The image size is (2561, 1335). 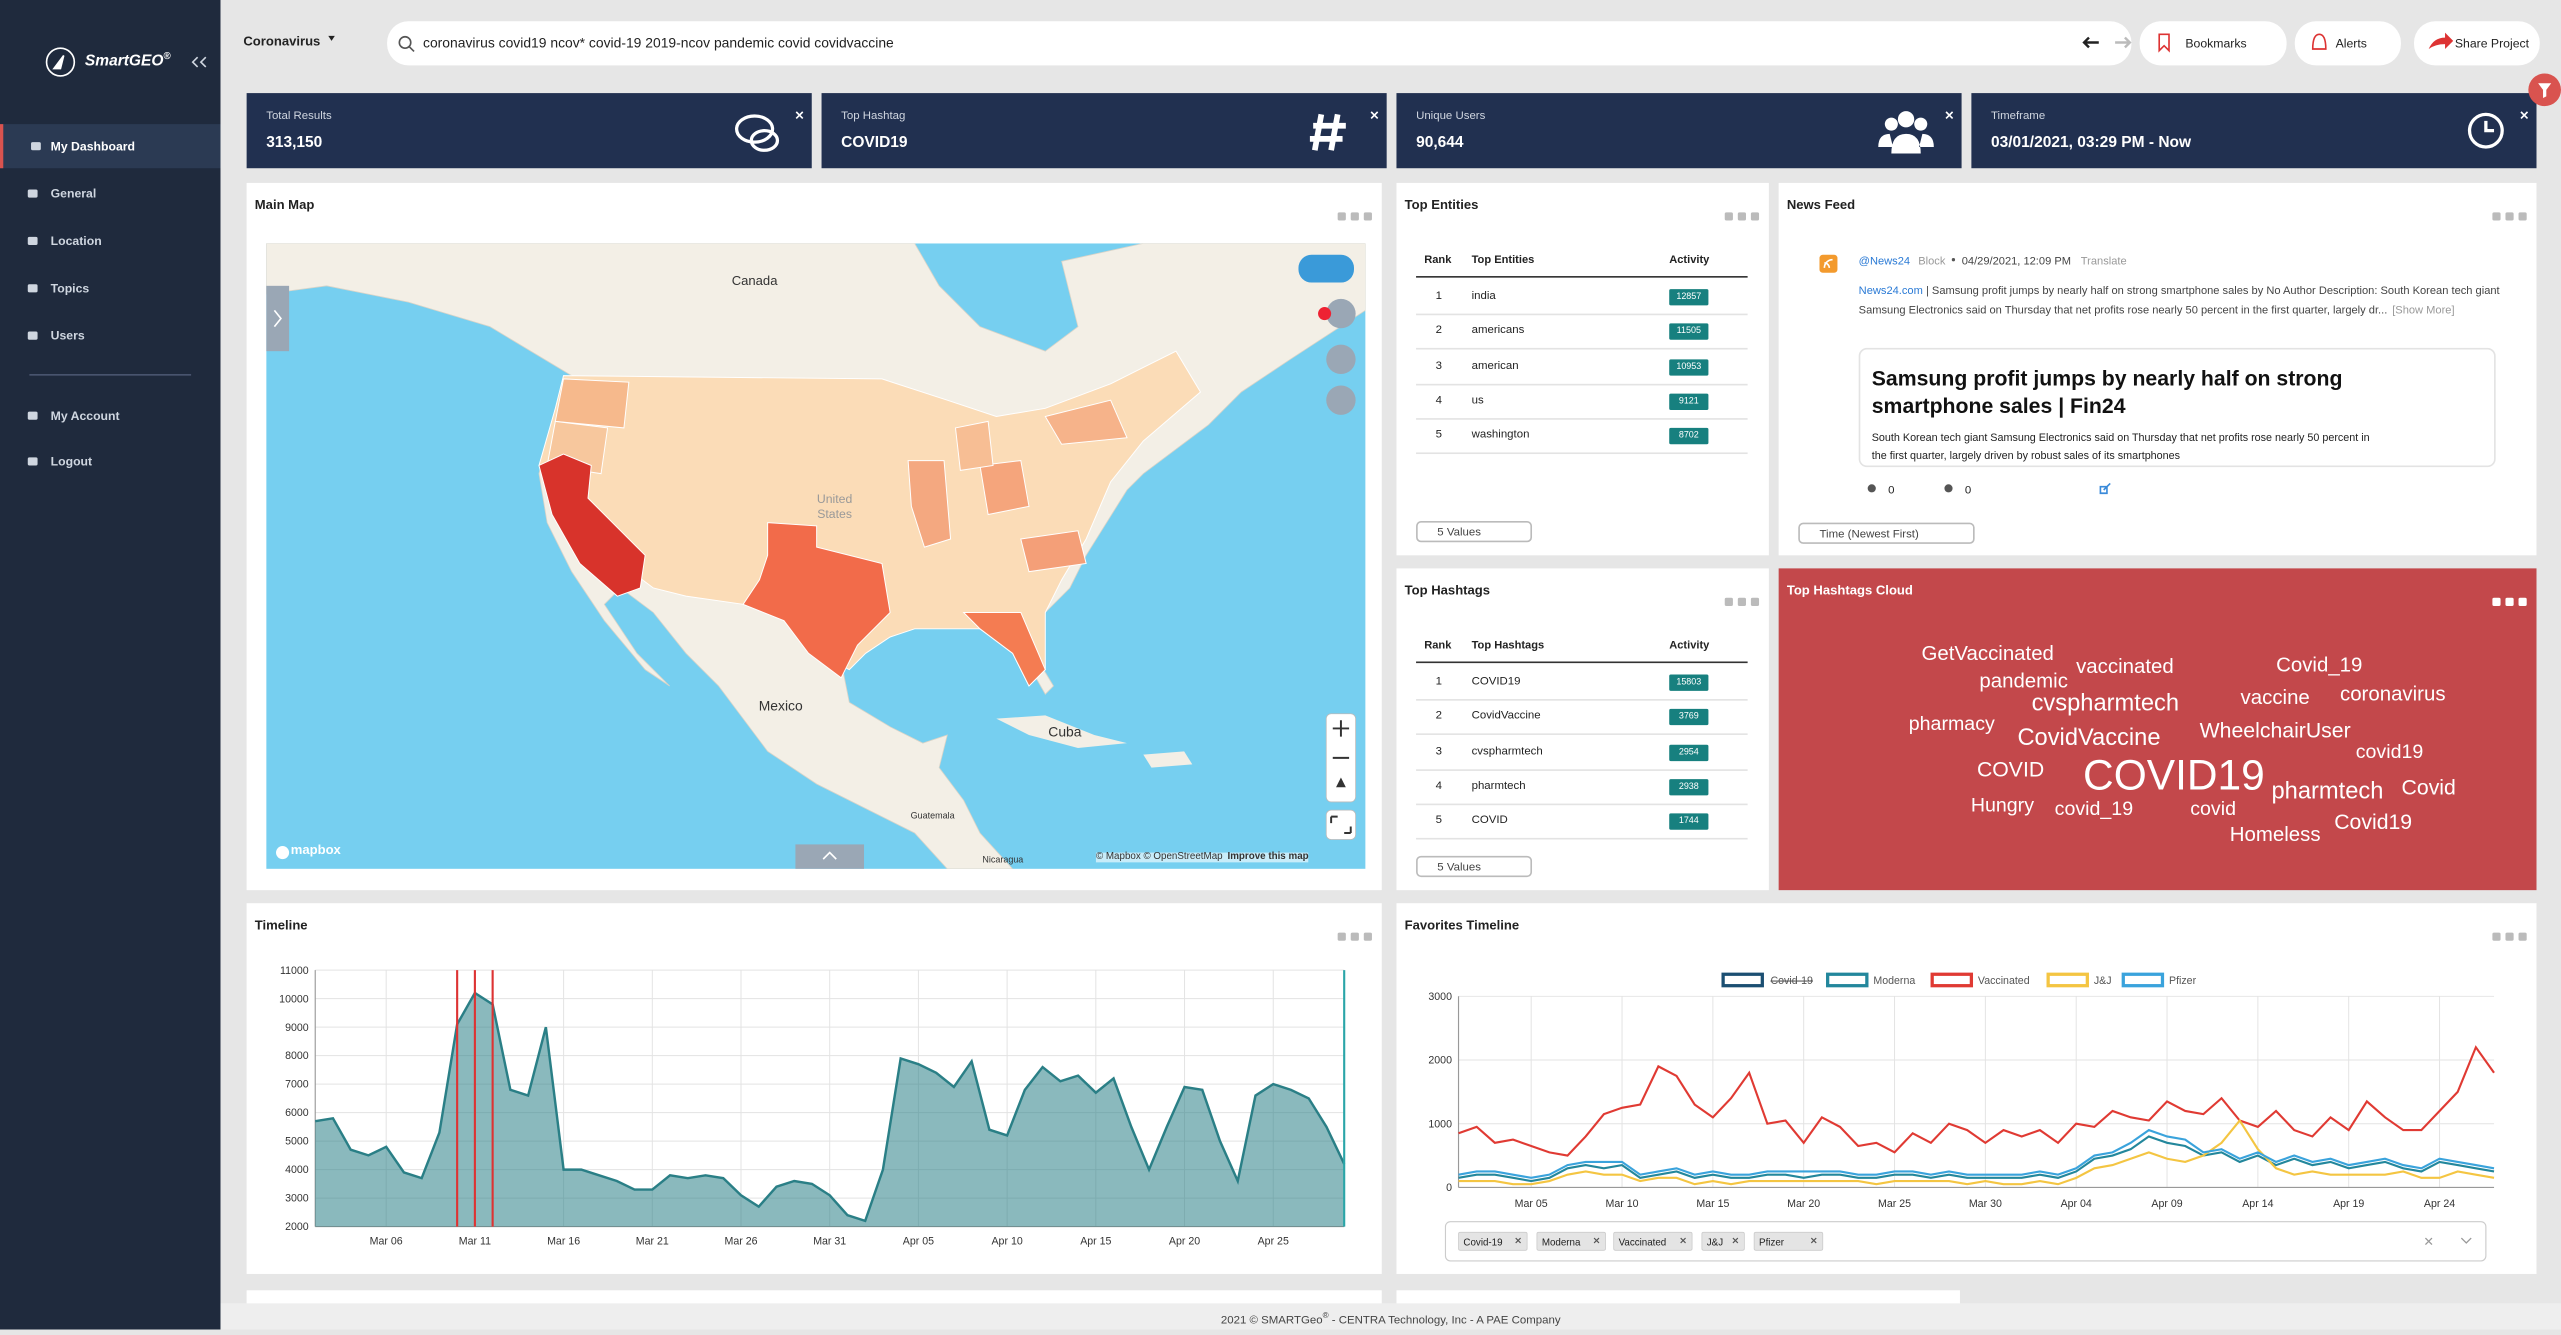 I want to click on activity-badge: 8702, so click(x=1689, y=436).